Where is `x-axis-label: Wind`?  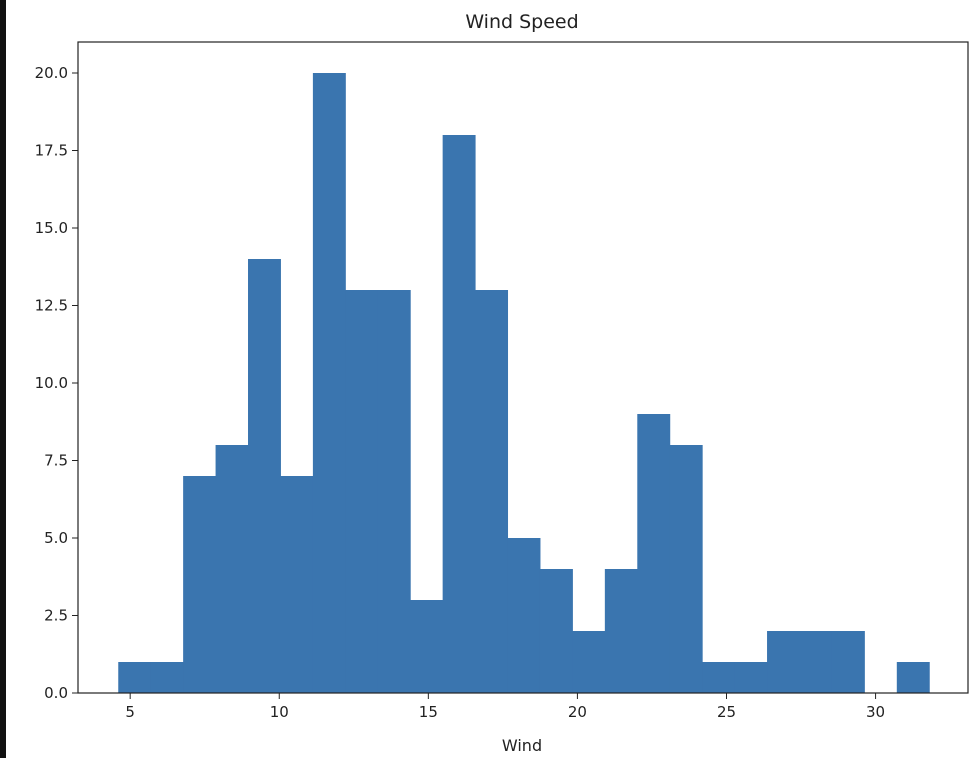
x-axis-label: Wind is located at coordinates (522, 745).